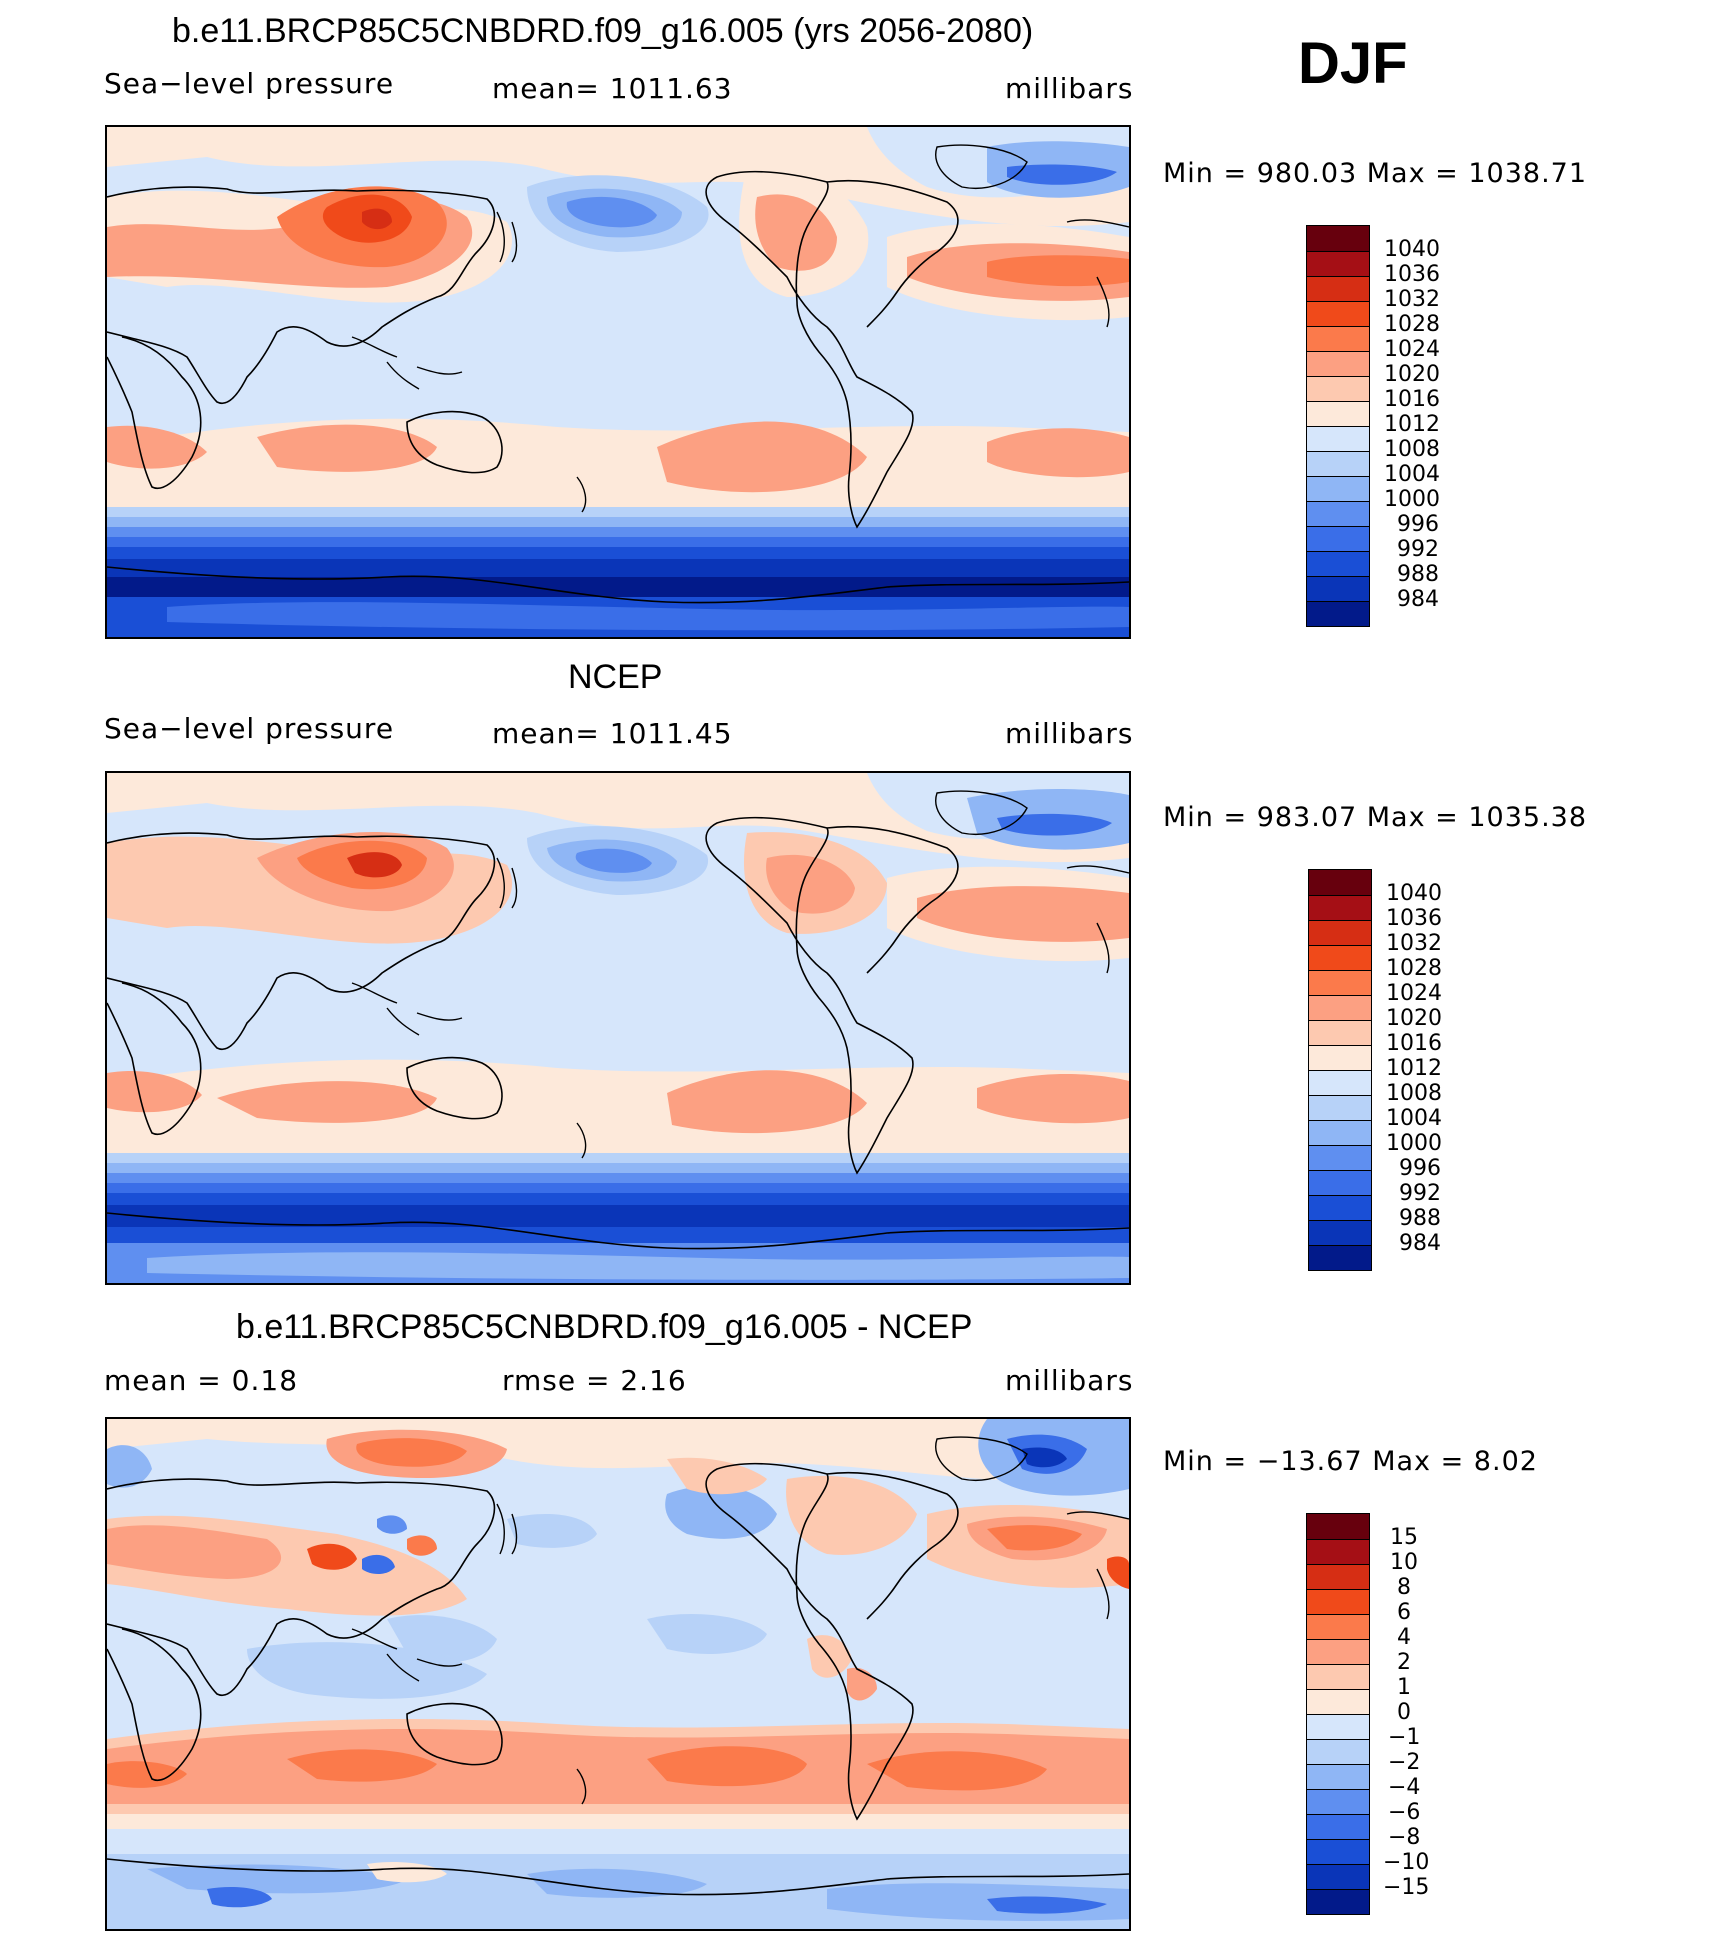  Describe the element at coordinates (1375, 173) in the screenshot. I see `panel1-min-max: Min = 980.03 Max = 1038.71` at that location.